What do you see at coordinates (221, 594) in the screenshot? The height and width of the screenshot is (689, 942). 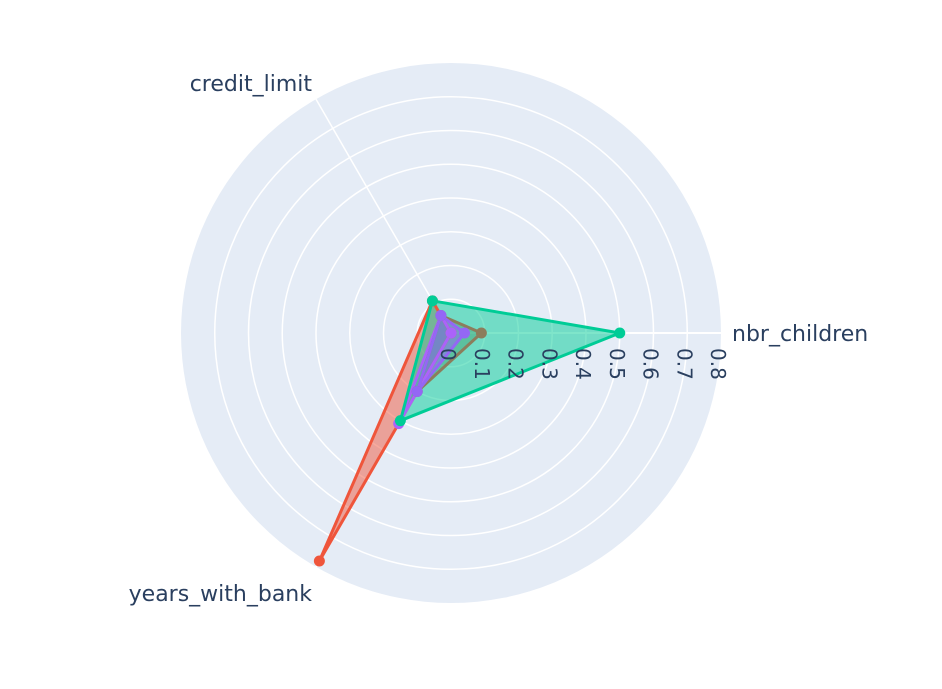 I see `axis-label-years-with-bank: years_with_bank` at bounding box center [221, 594].